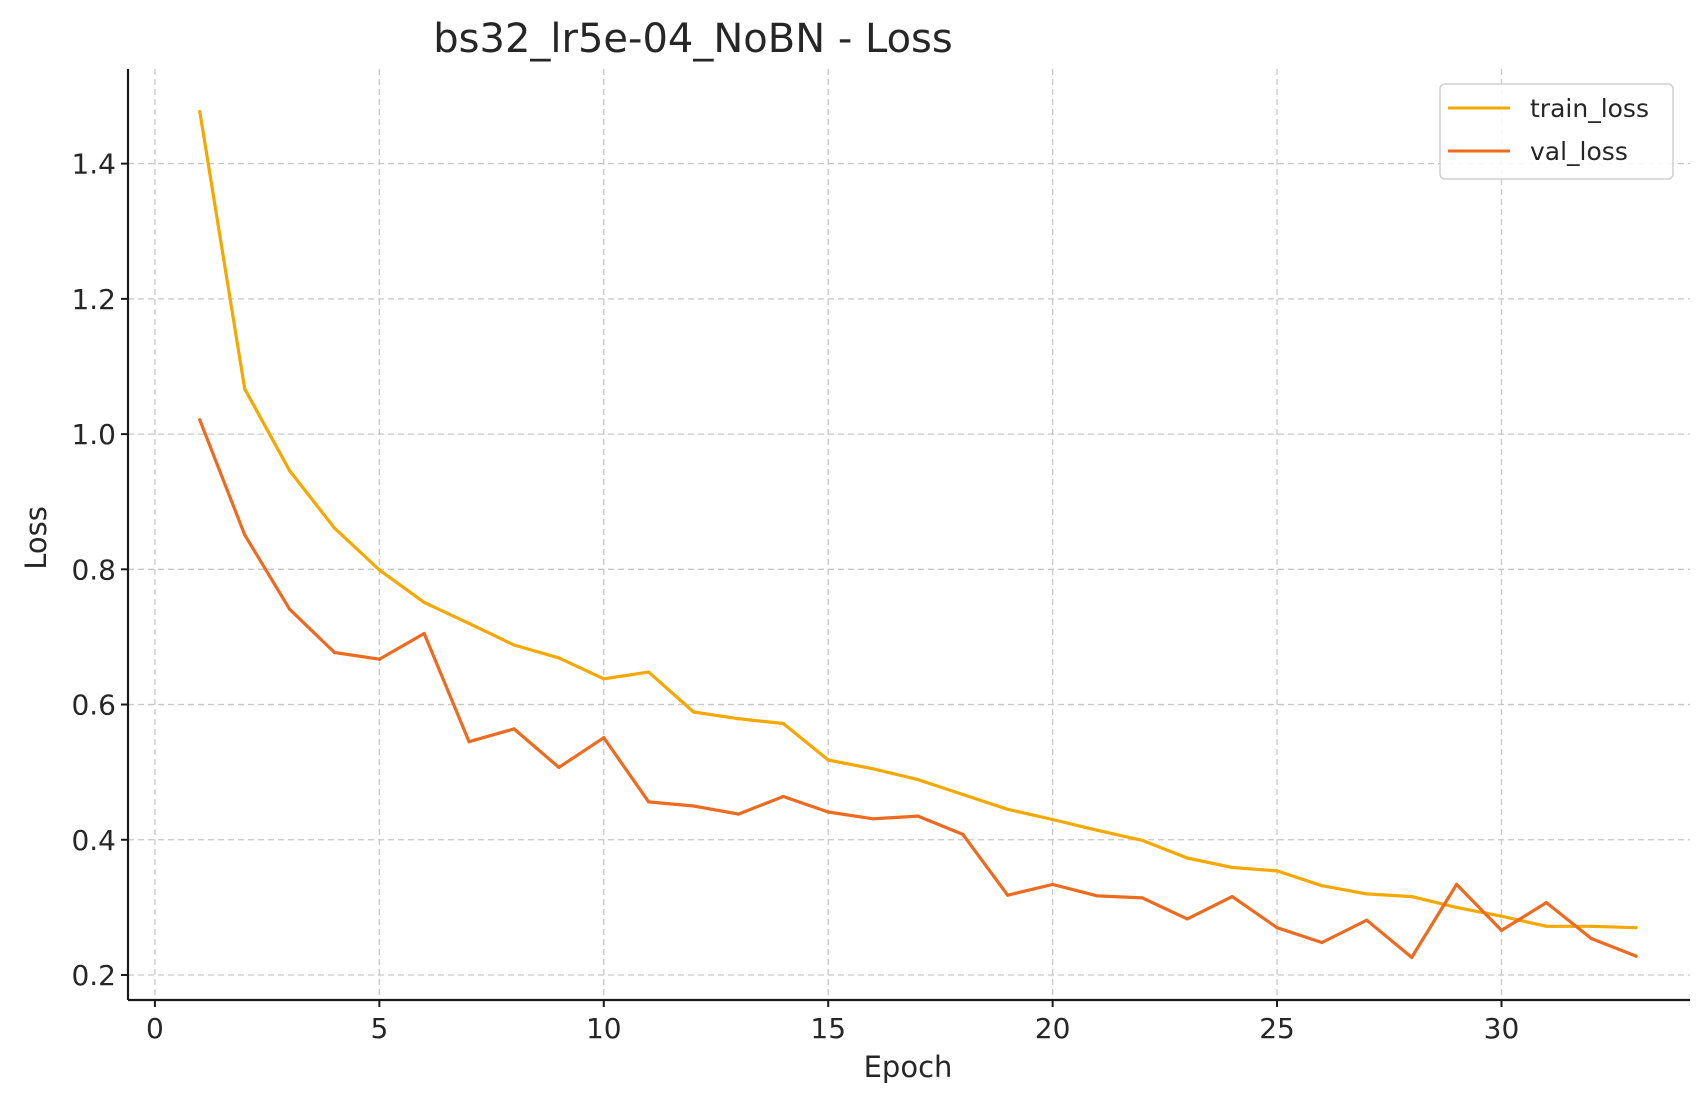 The image size is (1697, 1101). What do you see at coordinates (1053, 1028) in the screenshot?
I see `x-tick-label: 20` at bounding box center [1053, 1028].